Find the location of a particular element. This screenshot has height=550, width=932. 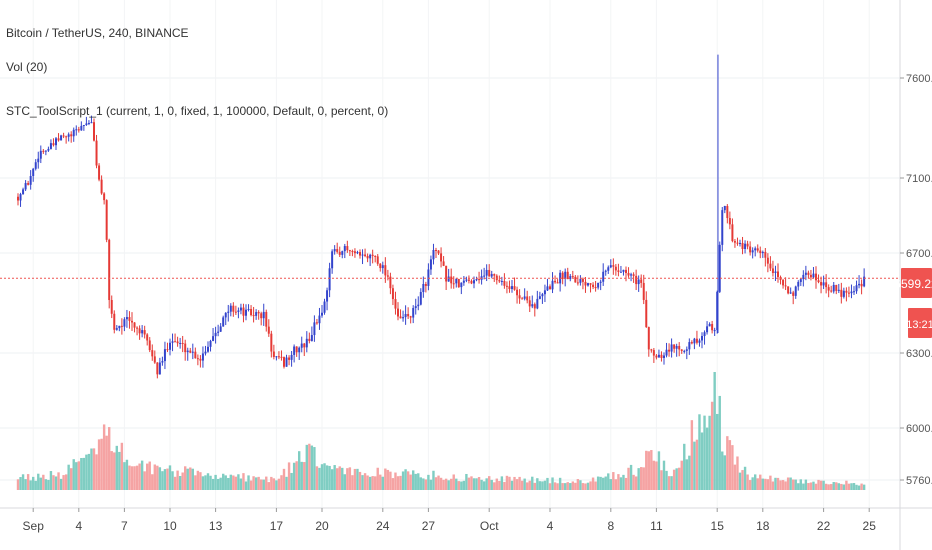

volume-legend: Vol (20) is located at coordinates (27, 67).